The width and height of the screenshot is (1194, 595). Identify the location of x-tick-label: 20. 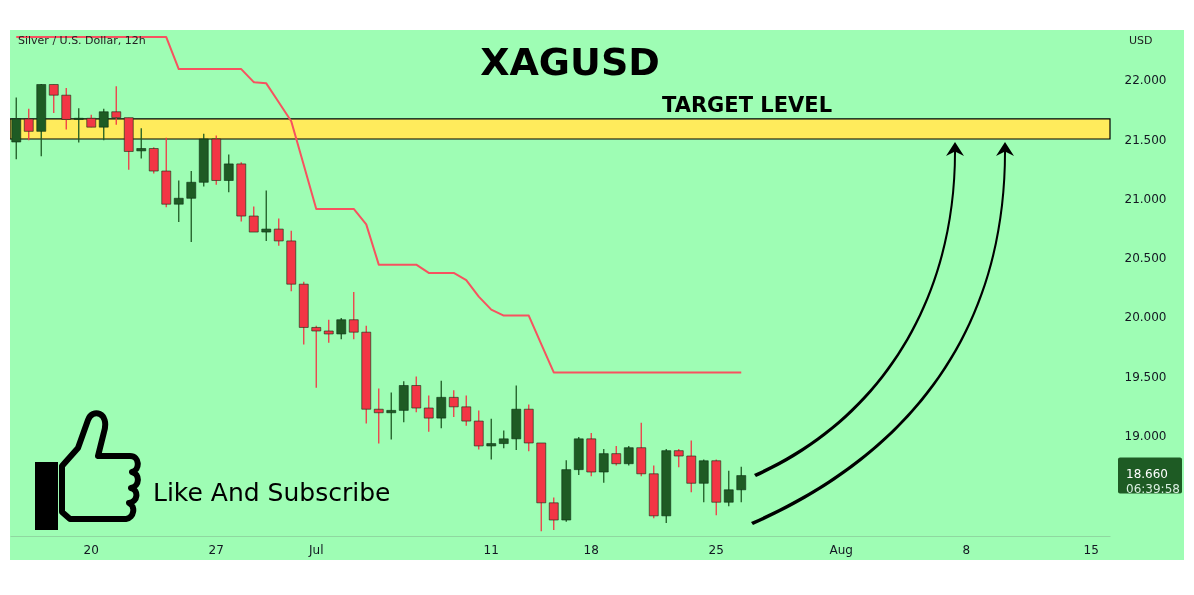
(91, 549).